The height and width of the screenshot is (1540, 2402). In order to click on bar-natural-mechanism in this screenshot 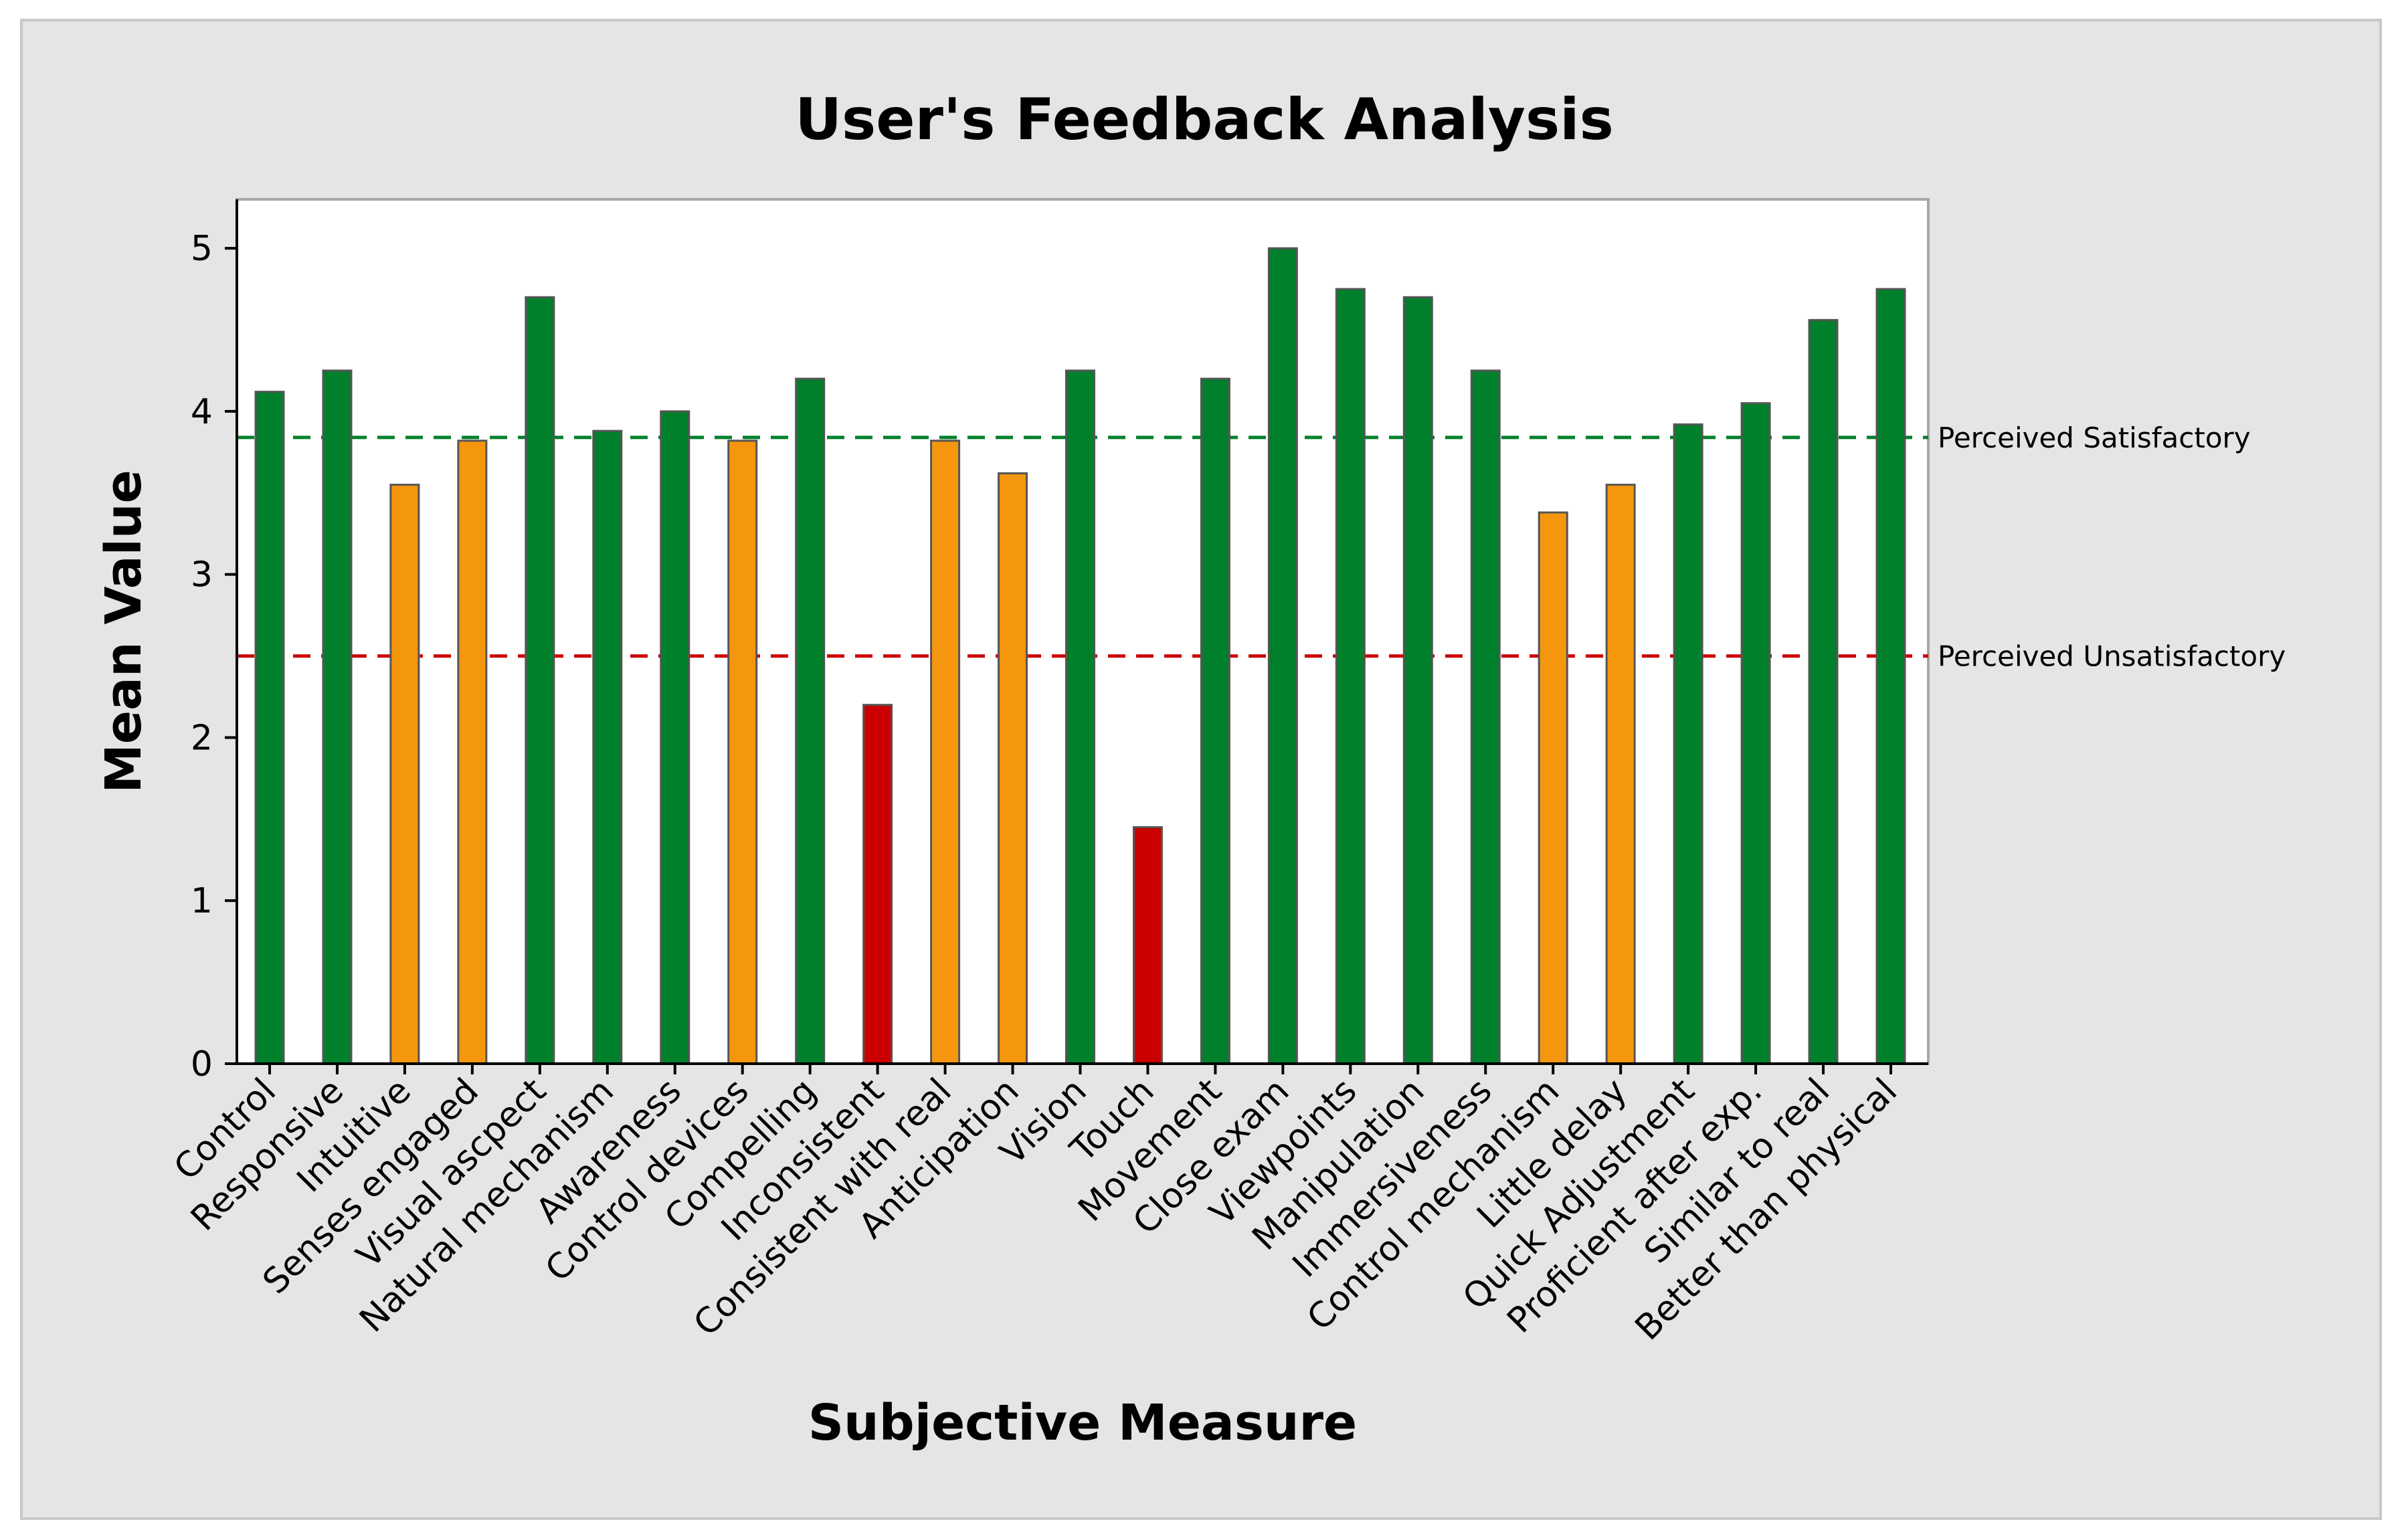, I will do `click(607, 747)`.